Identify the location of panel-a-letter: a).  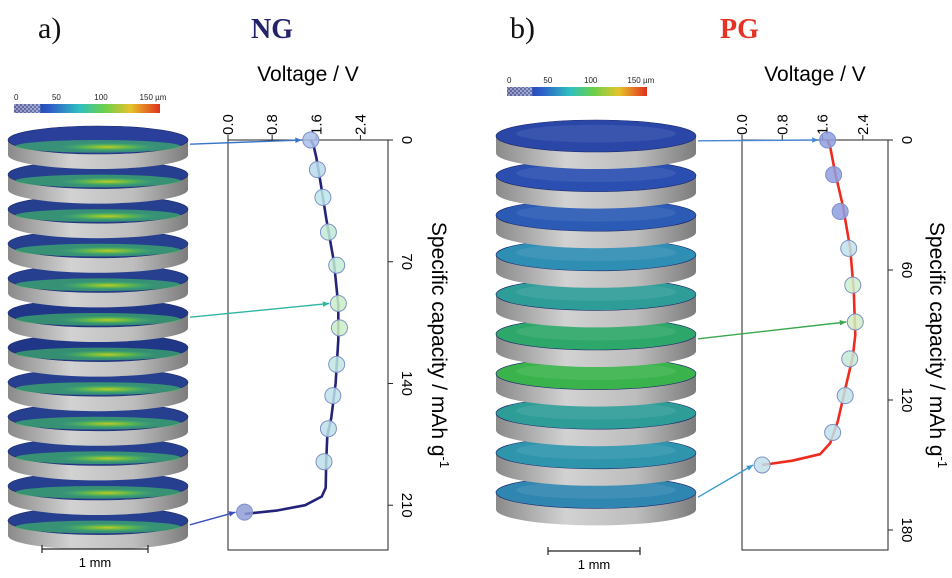
(50, 28).